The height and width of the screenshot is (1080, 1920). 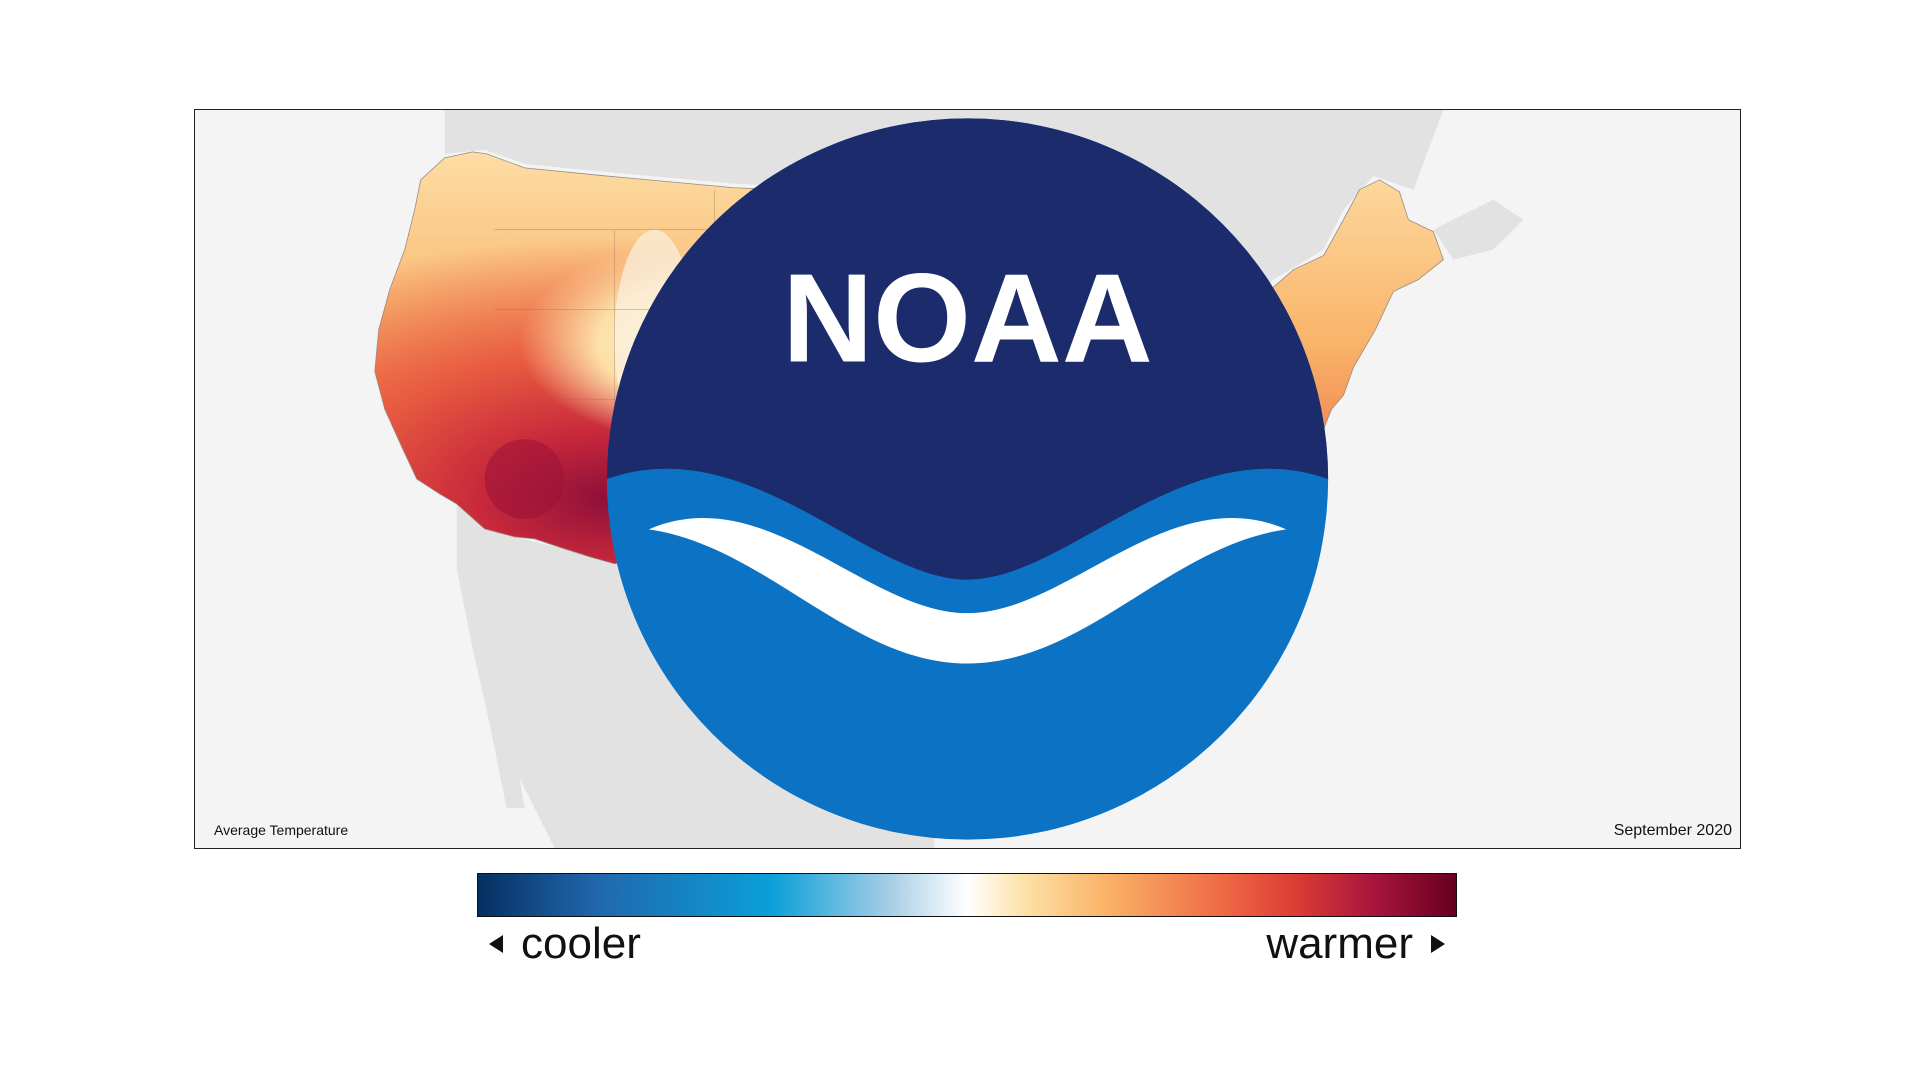 What do you see at coordinates (967, 318) in the screenshot?
I see `noaa-logo-text: NOAA` at bounding box center [967, 318].